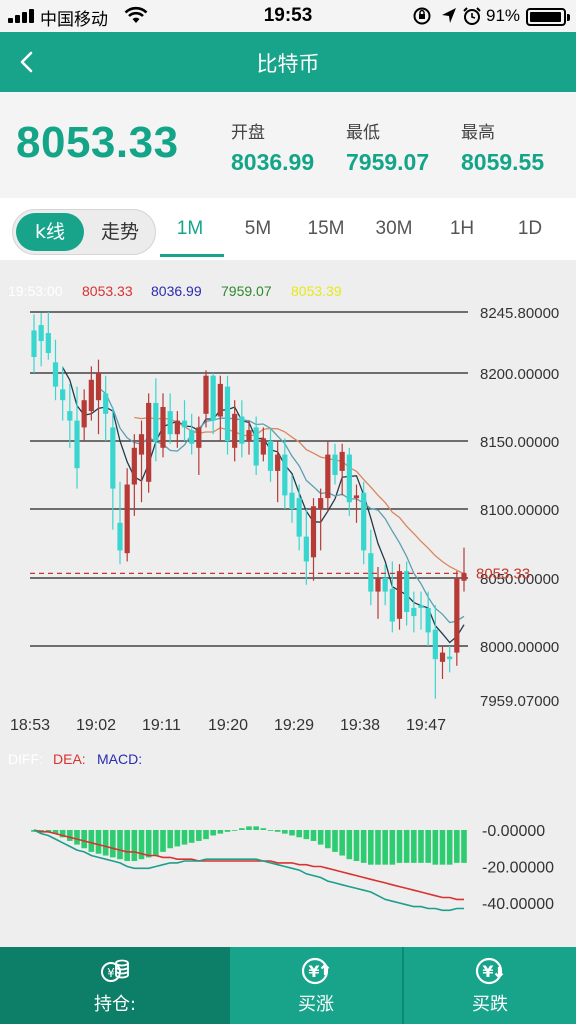 Image resolution: width=576 pixels, height=1024 pixels. I want to click on status-time: 19:53, so click(288, 15).